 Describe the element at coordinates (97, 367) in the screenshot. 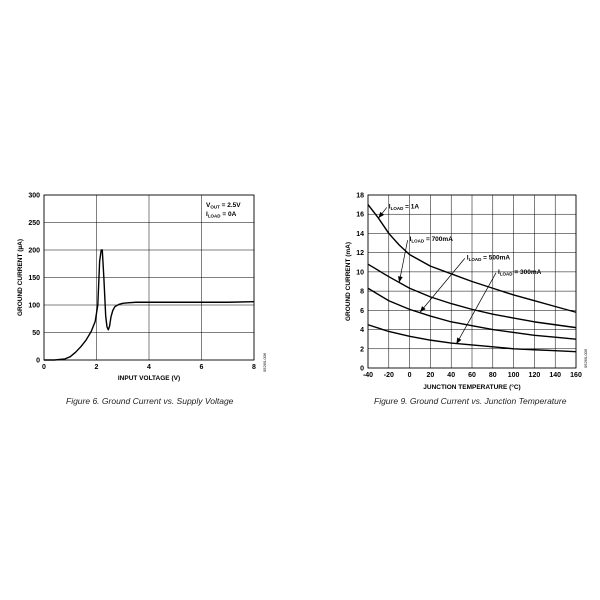

I see `x-tick-label: 2` at that location.